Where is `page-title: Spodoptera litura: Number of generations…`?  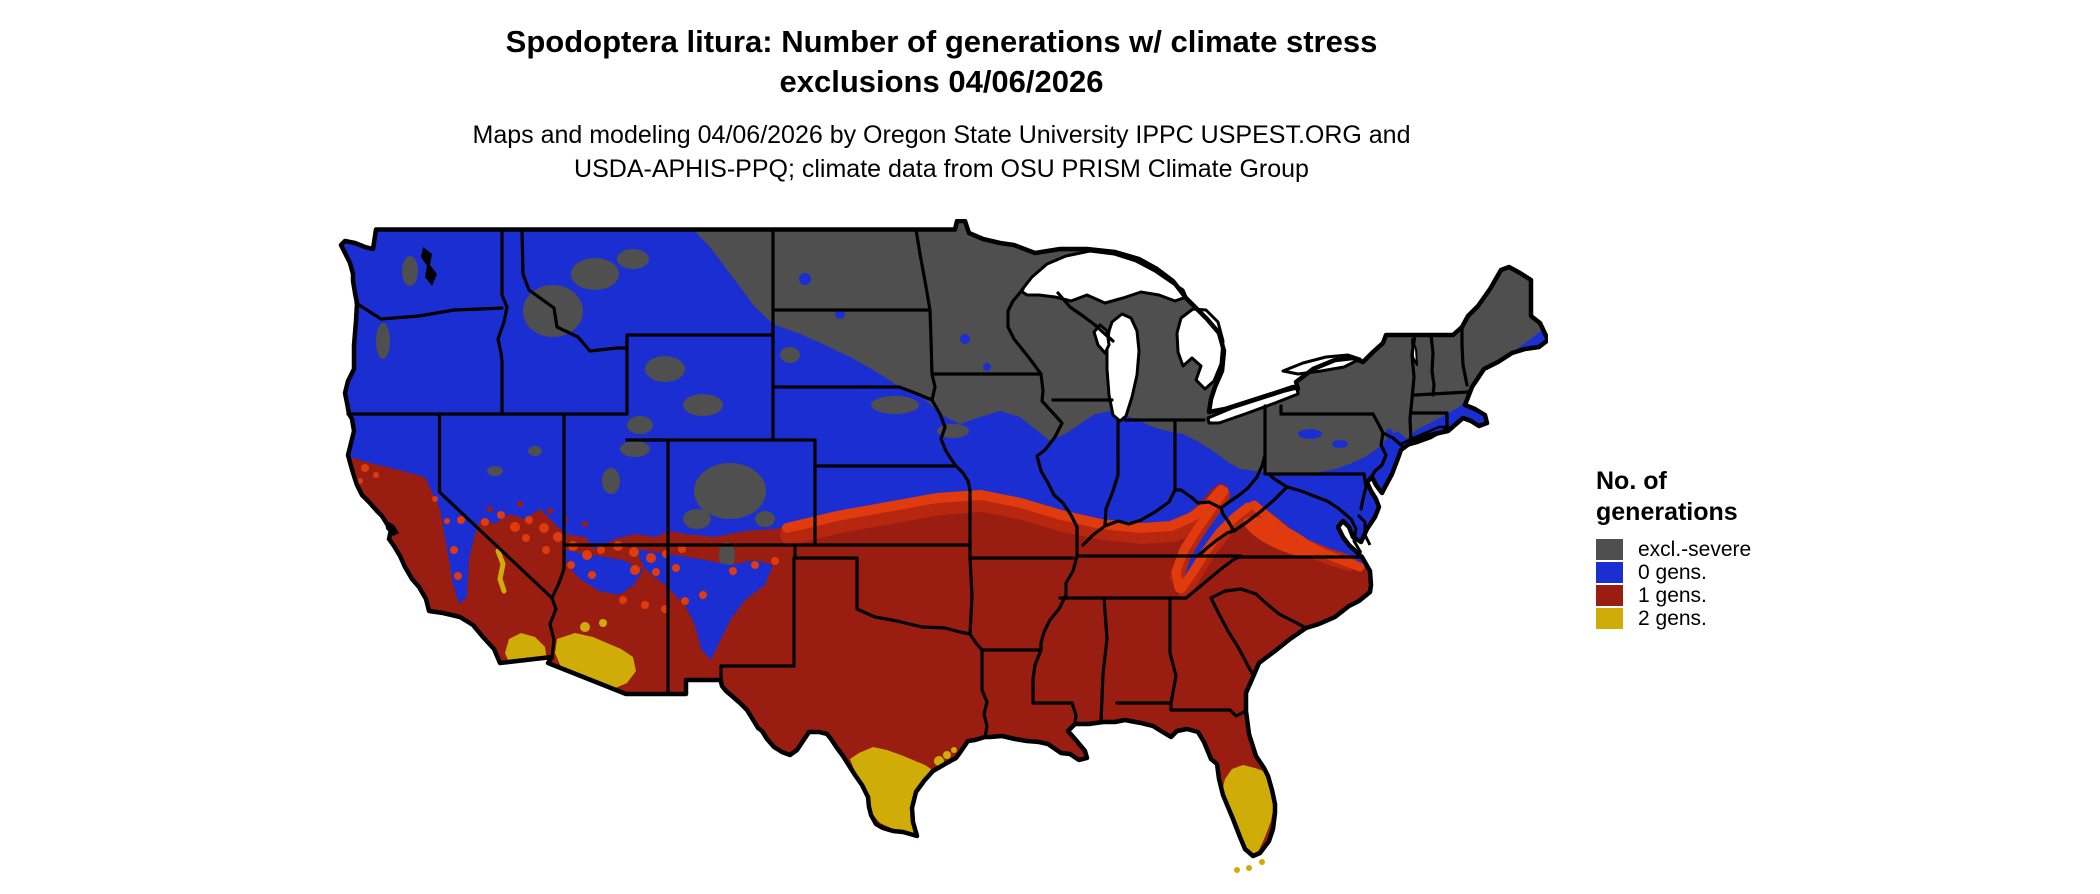
page-title: Spodoptera litura: Number of generations… is located at coordinates (941, 62).